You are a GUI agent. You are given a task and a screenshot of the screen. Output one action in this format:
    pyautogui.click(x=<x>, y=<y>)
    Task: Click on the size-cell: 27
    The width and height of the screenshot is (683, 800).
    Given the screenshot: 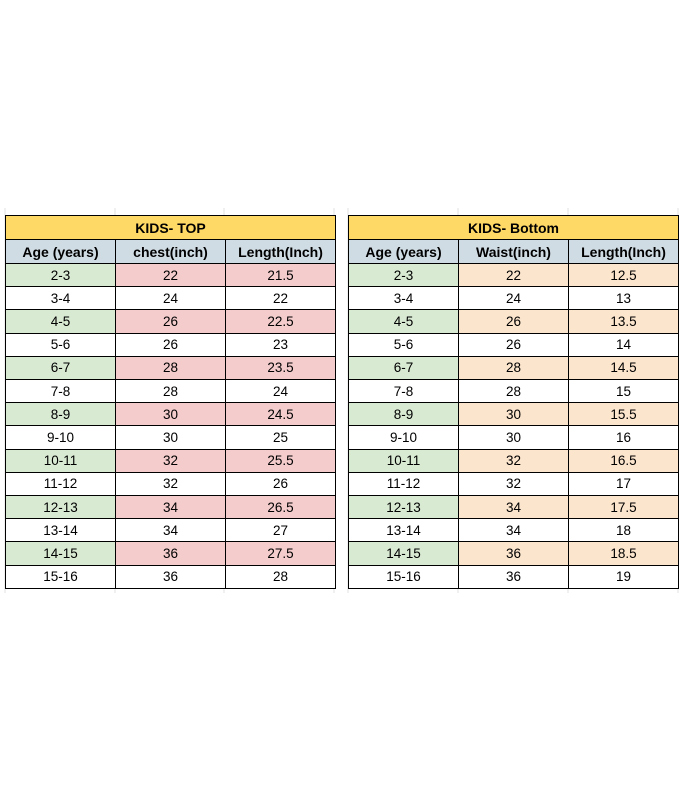 What is the action you would take?
    pyautogui.click(x=280, y=530)
    